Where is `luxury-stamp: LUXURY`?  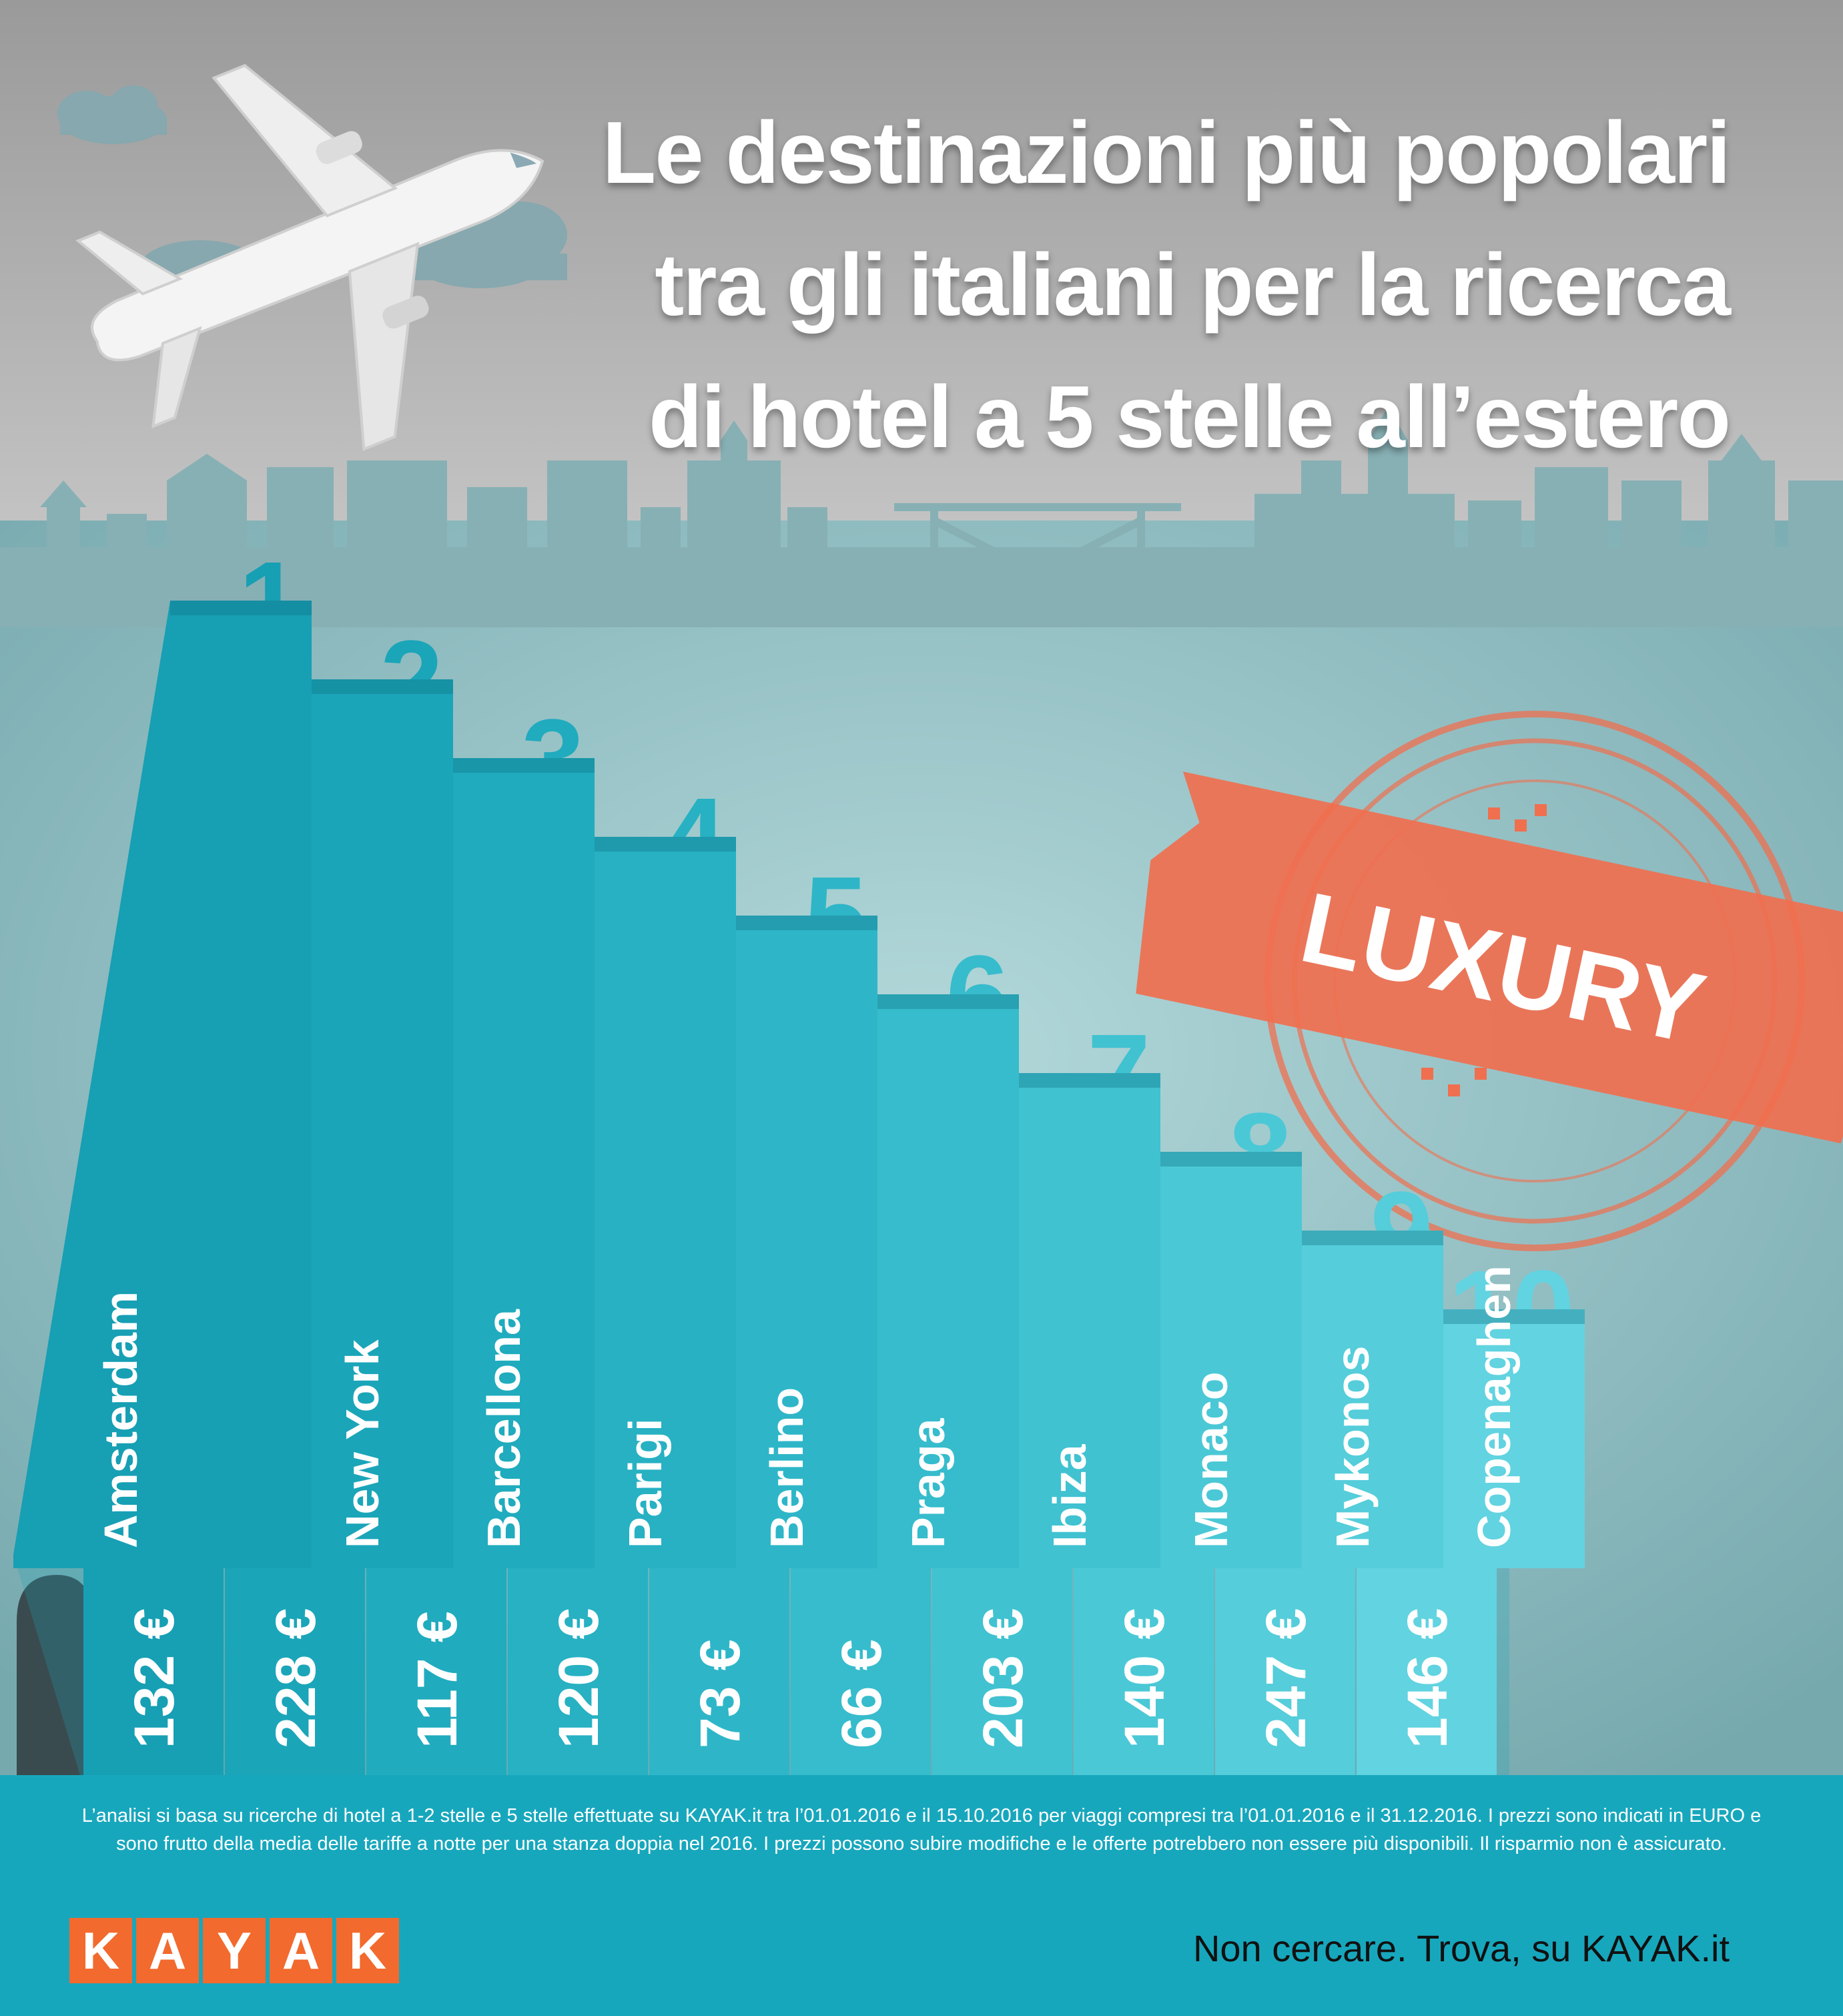 luxury-stamp: LUXURY is located at coordinates (1489, 981).